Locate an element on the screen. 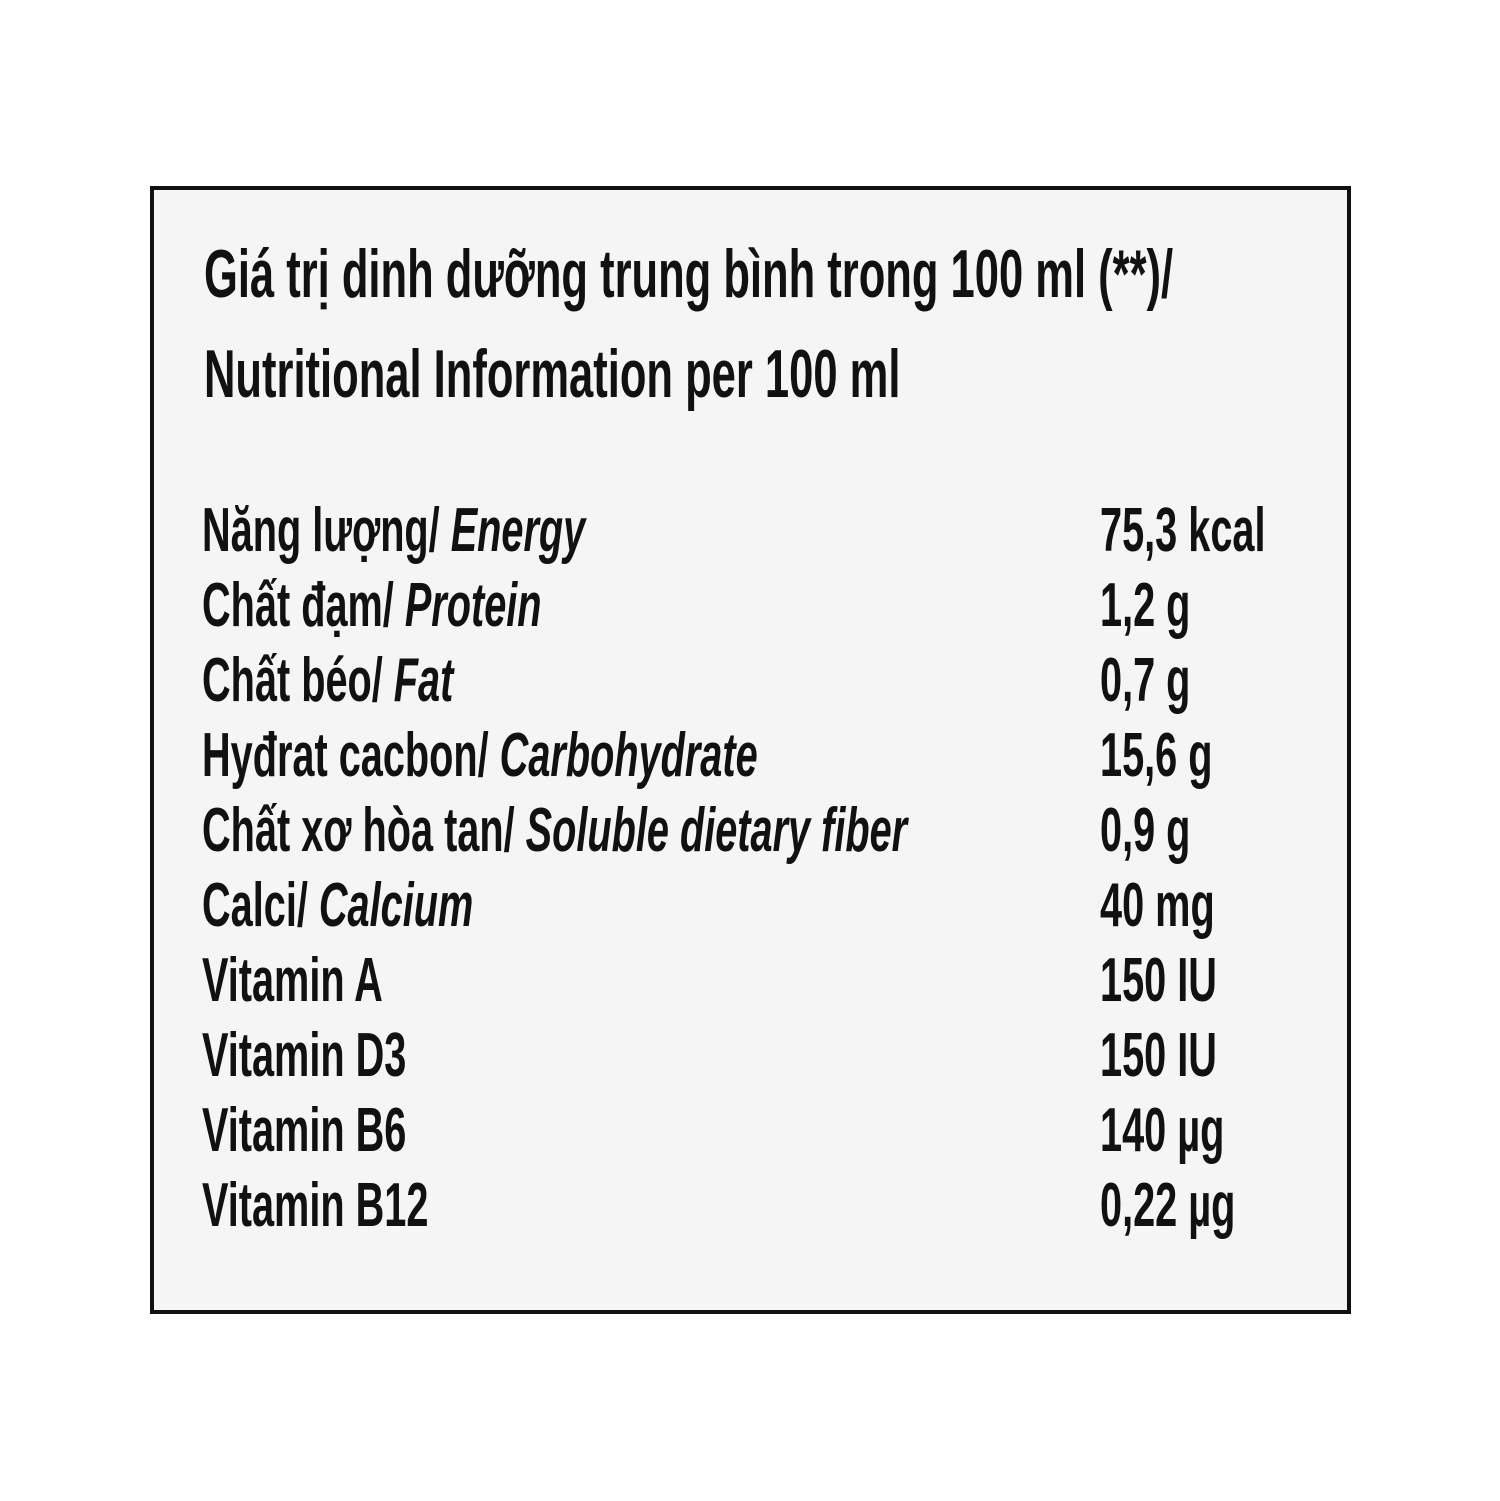 The height and width of the screenshot is (1501, 1500). nutrient-value: 1,2 g is located at coordinates (1145, 605).